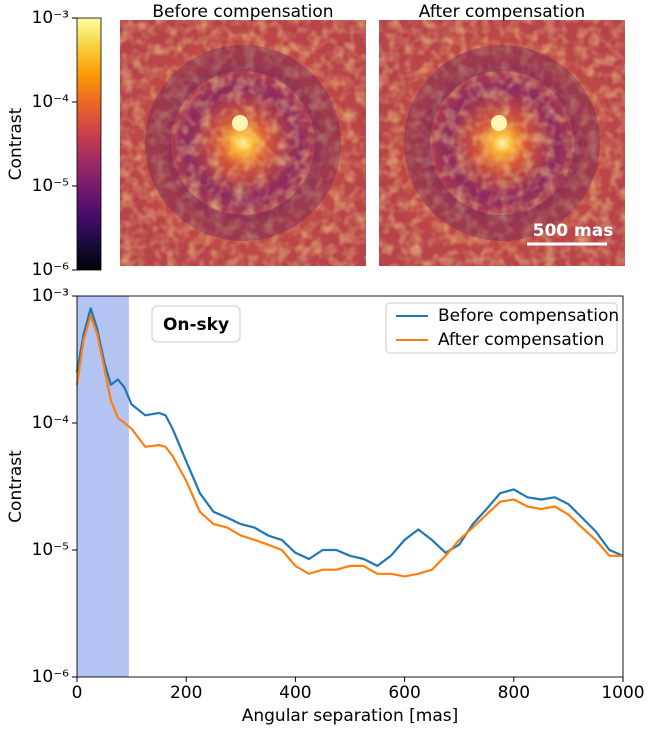 The height and width of the screenshot is (729, 648). I want to click on annotation-box, so click(196, 324).